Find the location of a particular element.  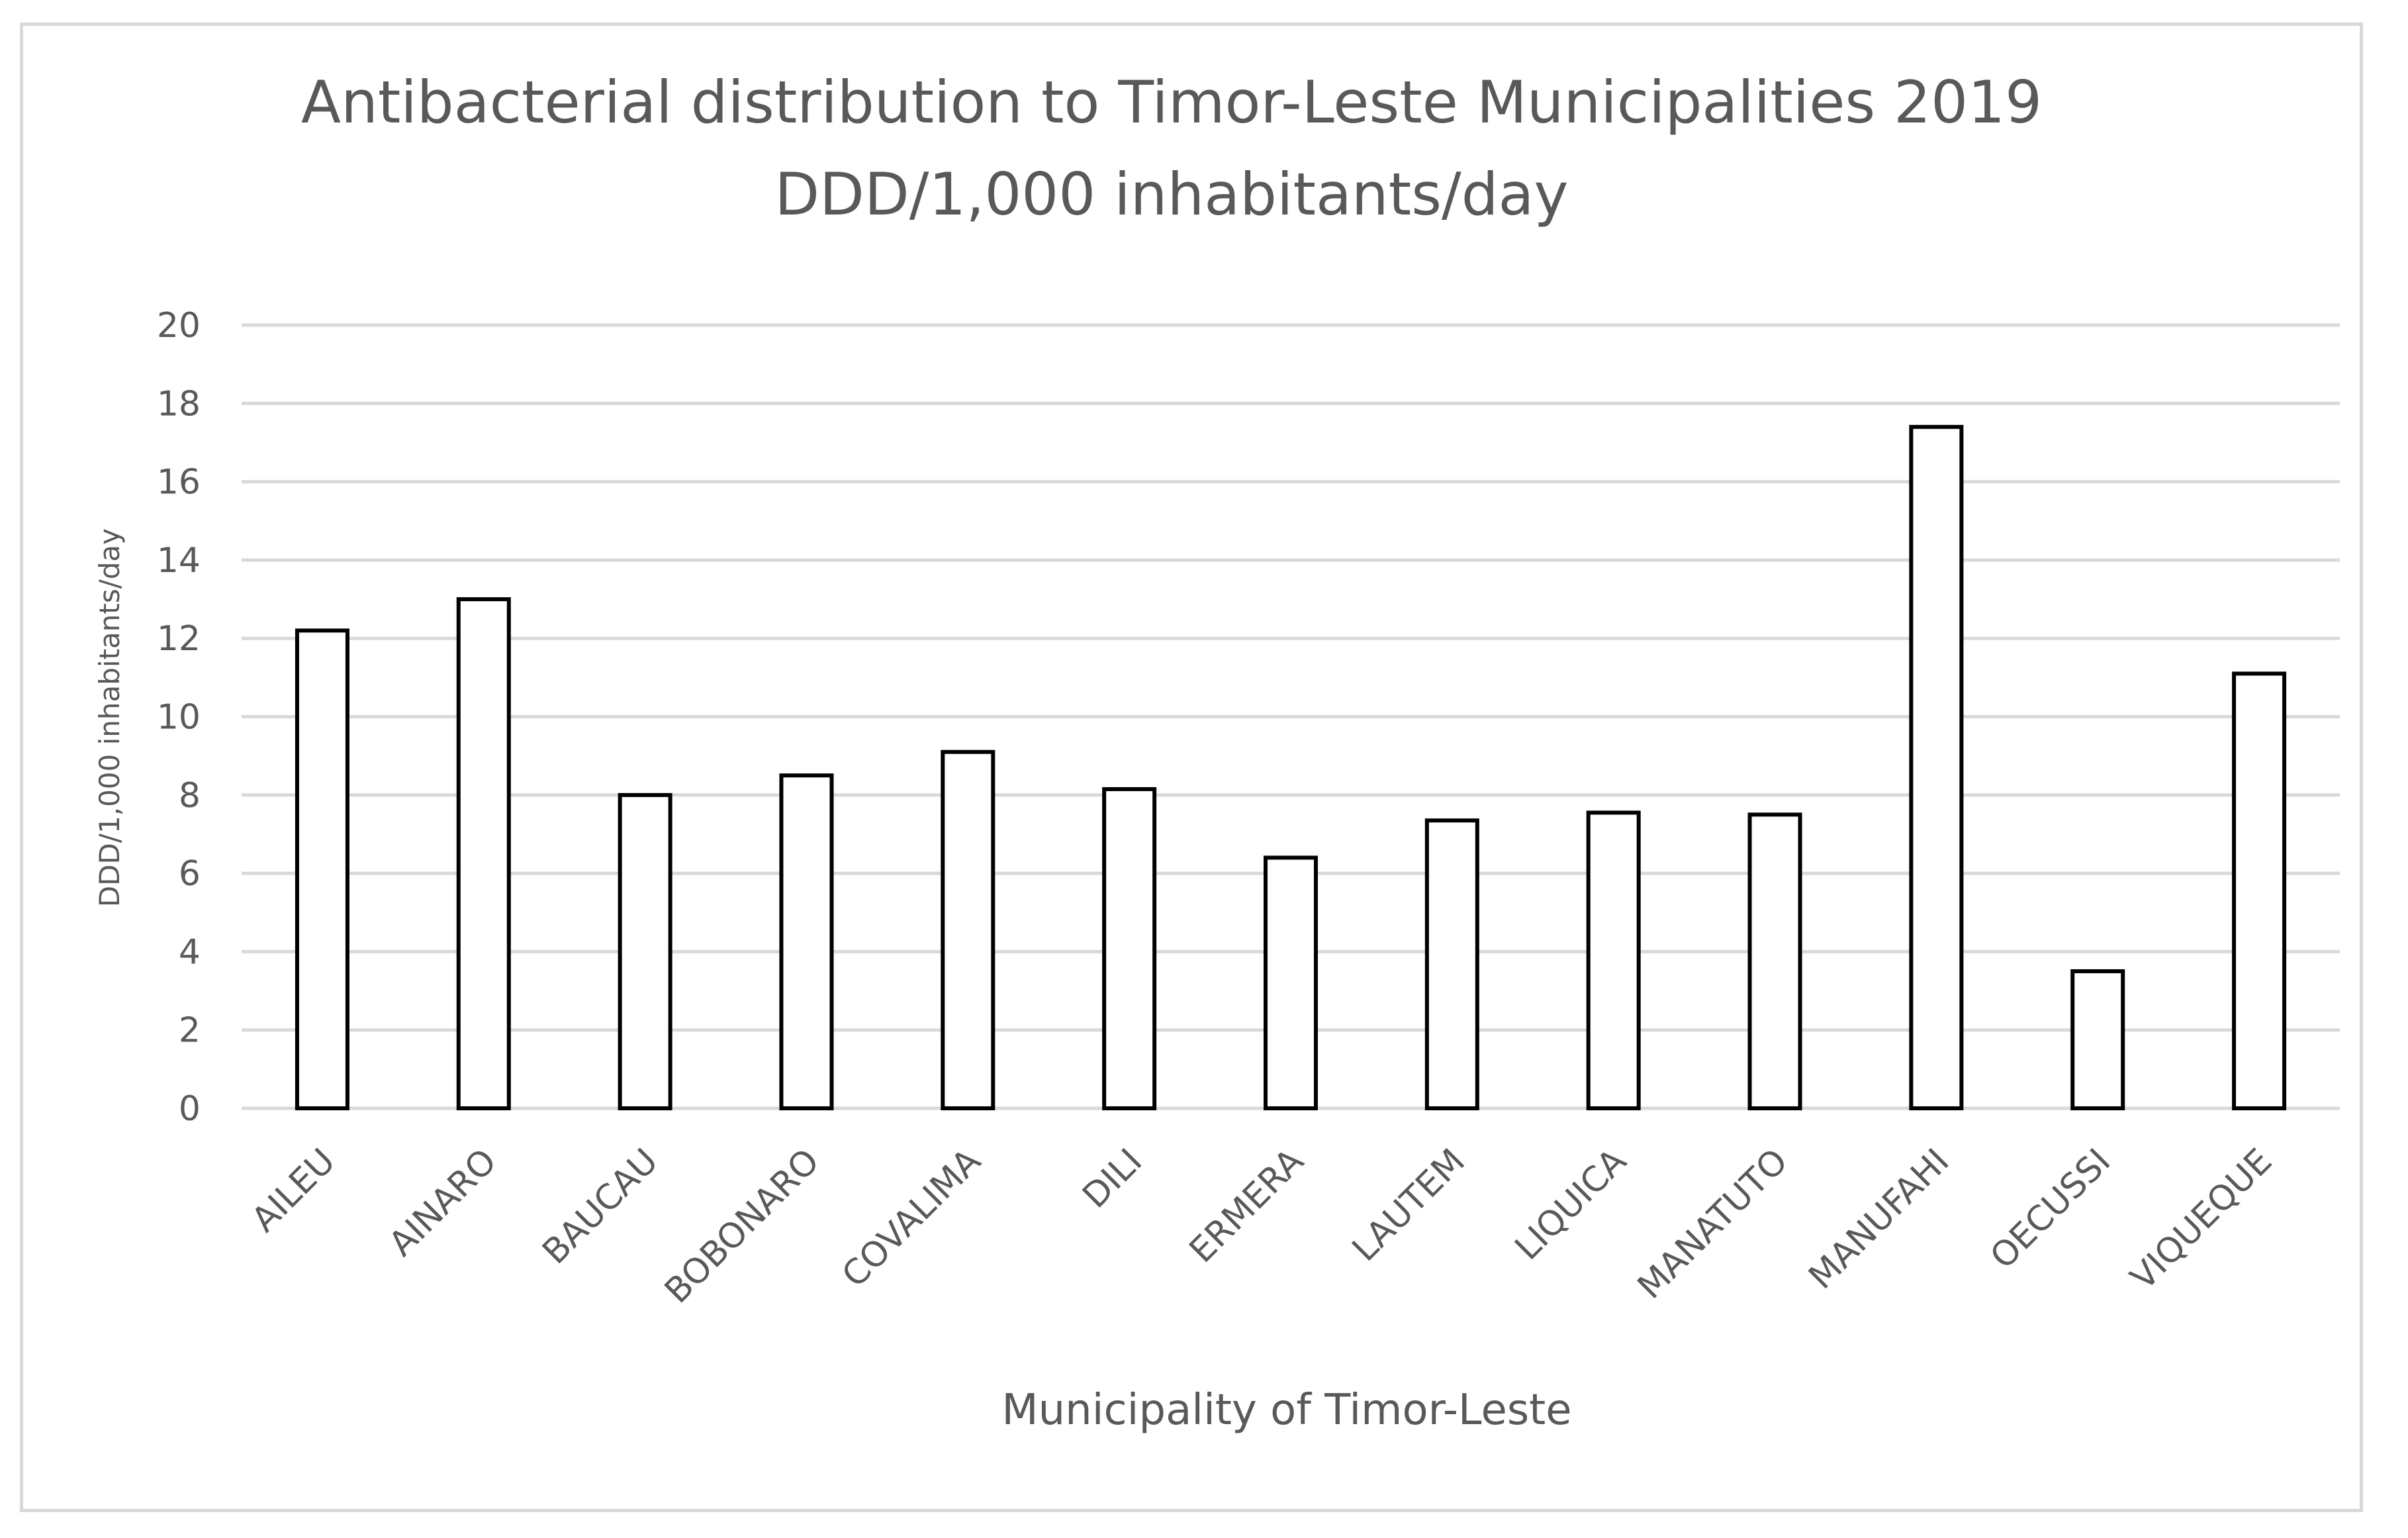

y-tick-label: 8 is located at coordinates (190, 796).